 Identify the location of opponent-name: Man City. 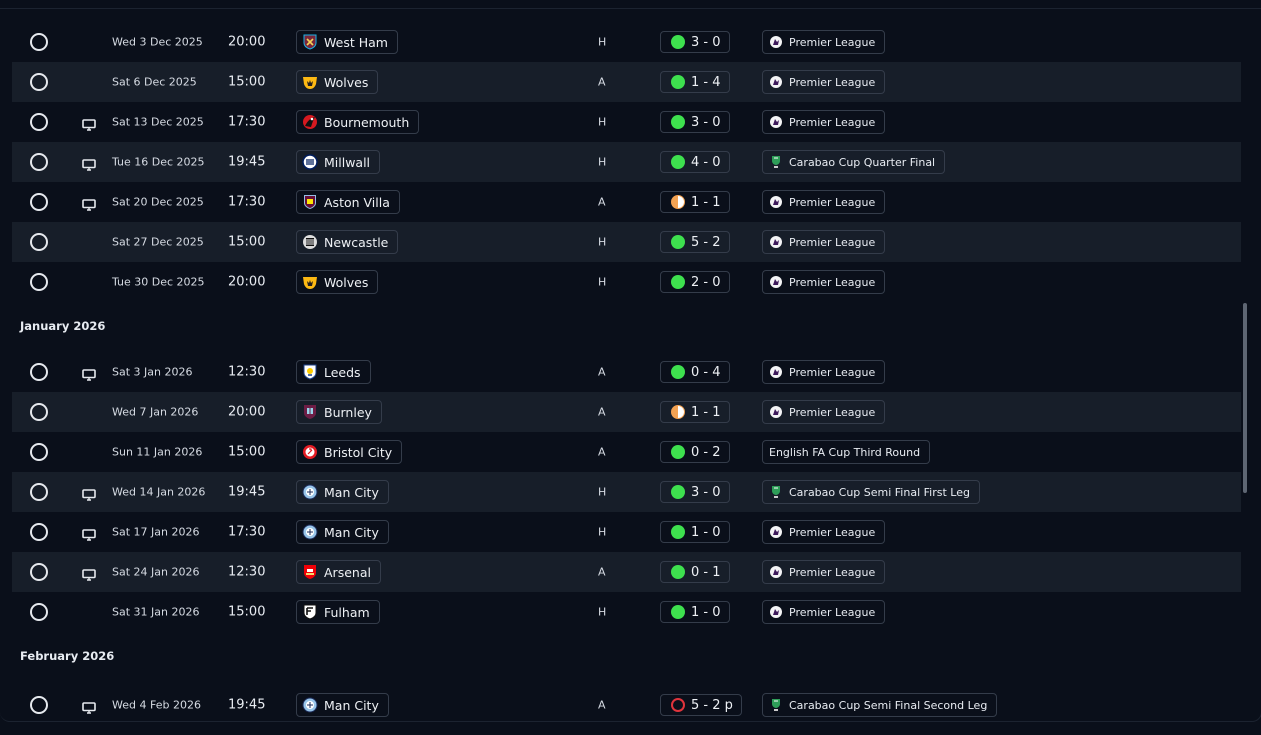
(351, 492).